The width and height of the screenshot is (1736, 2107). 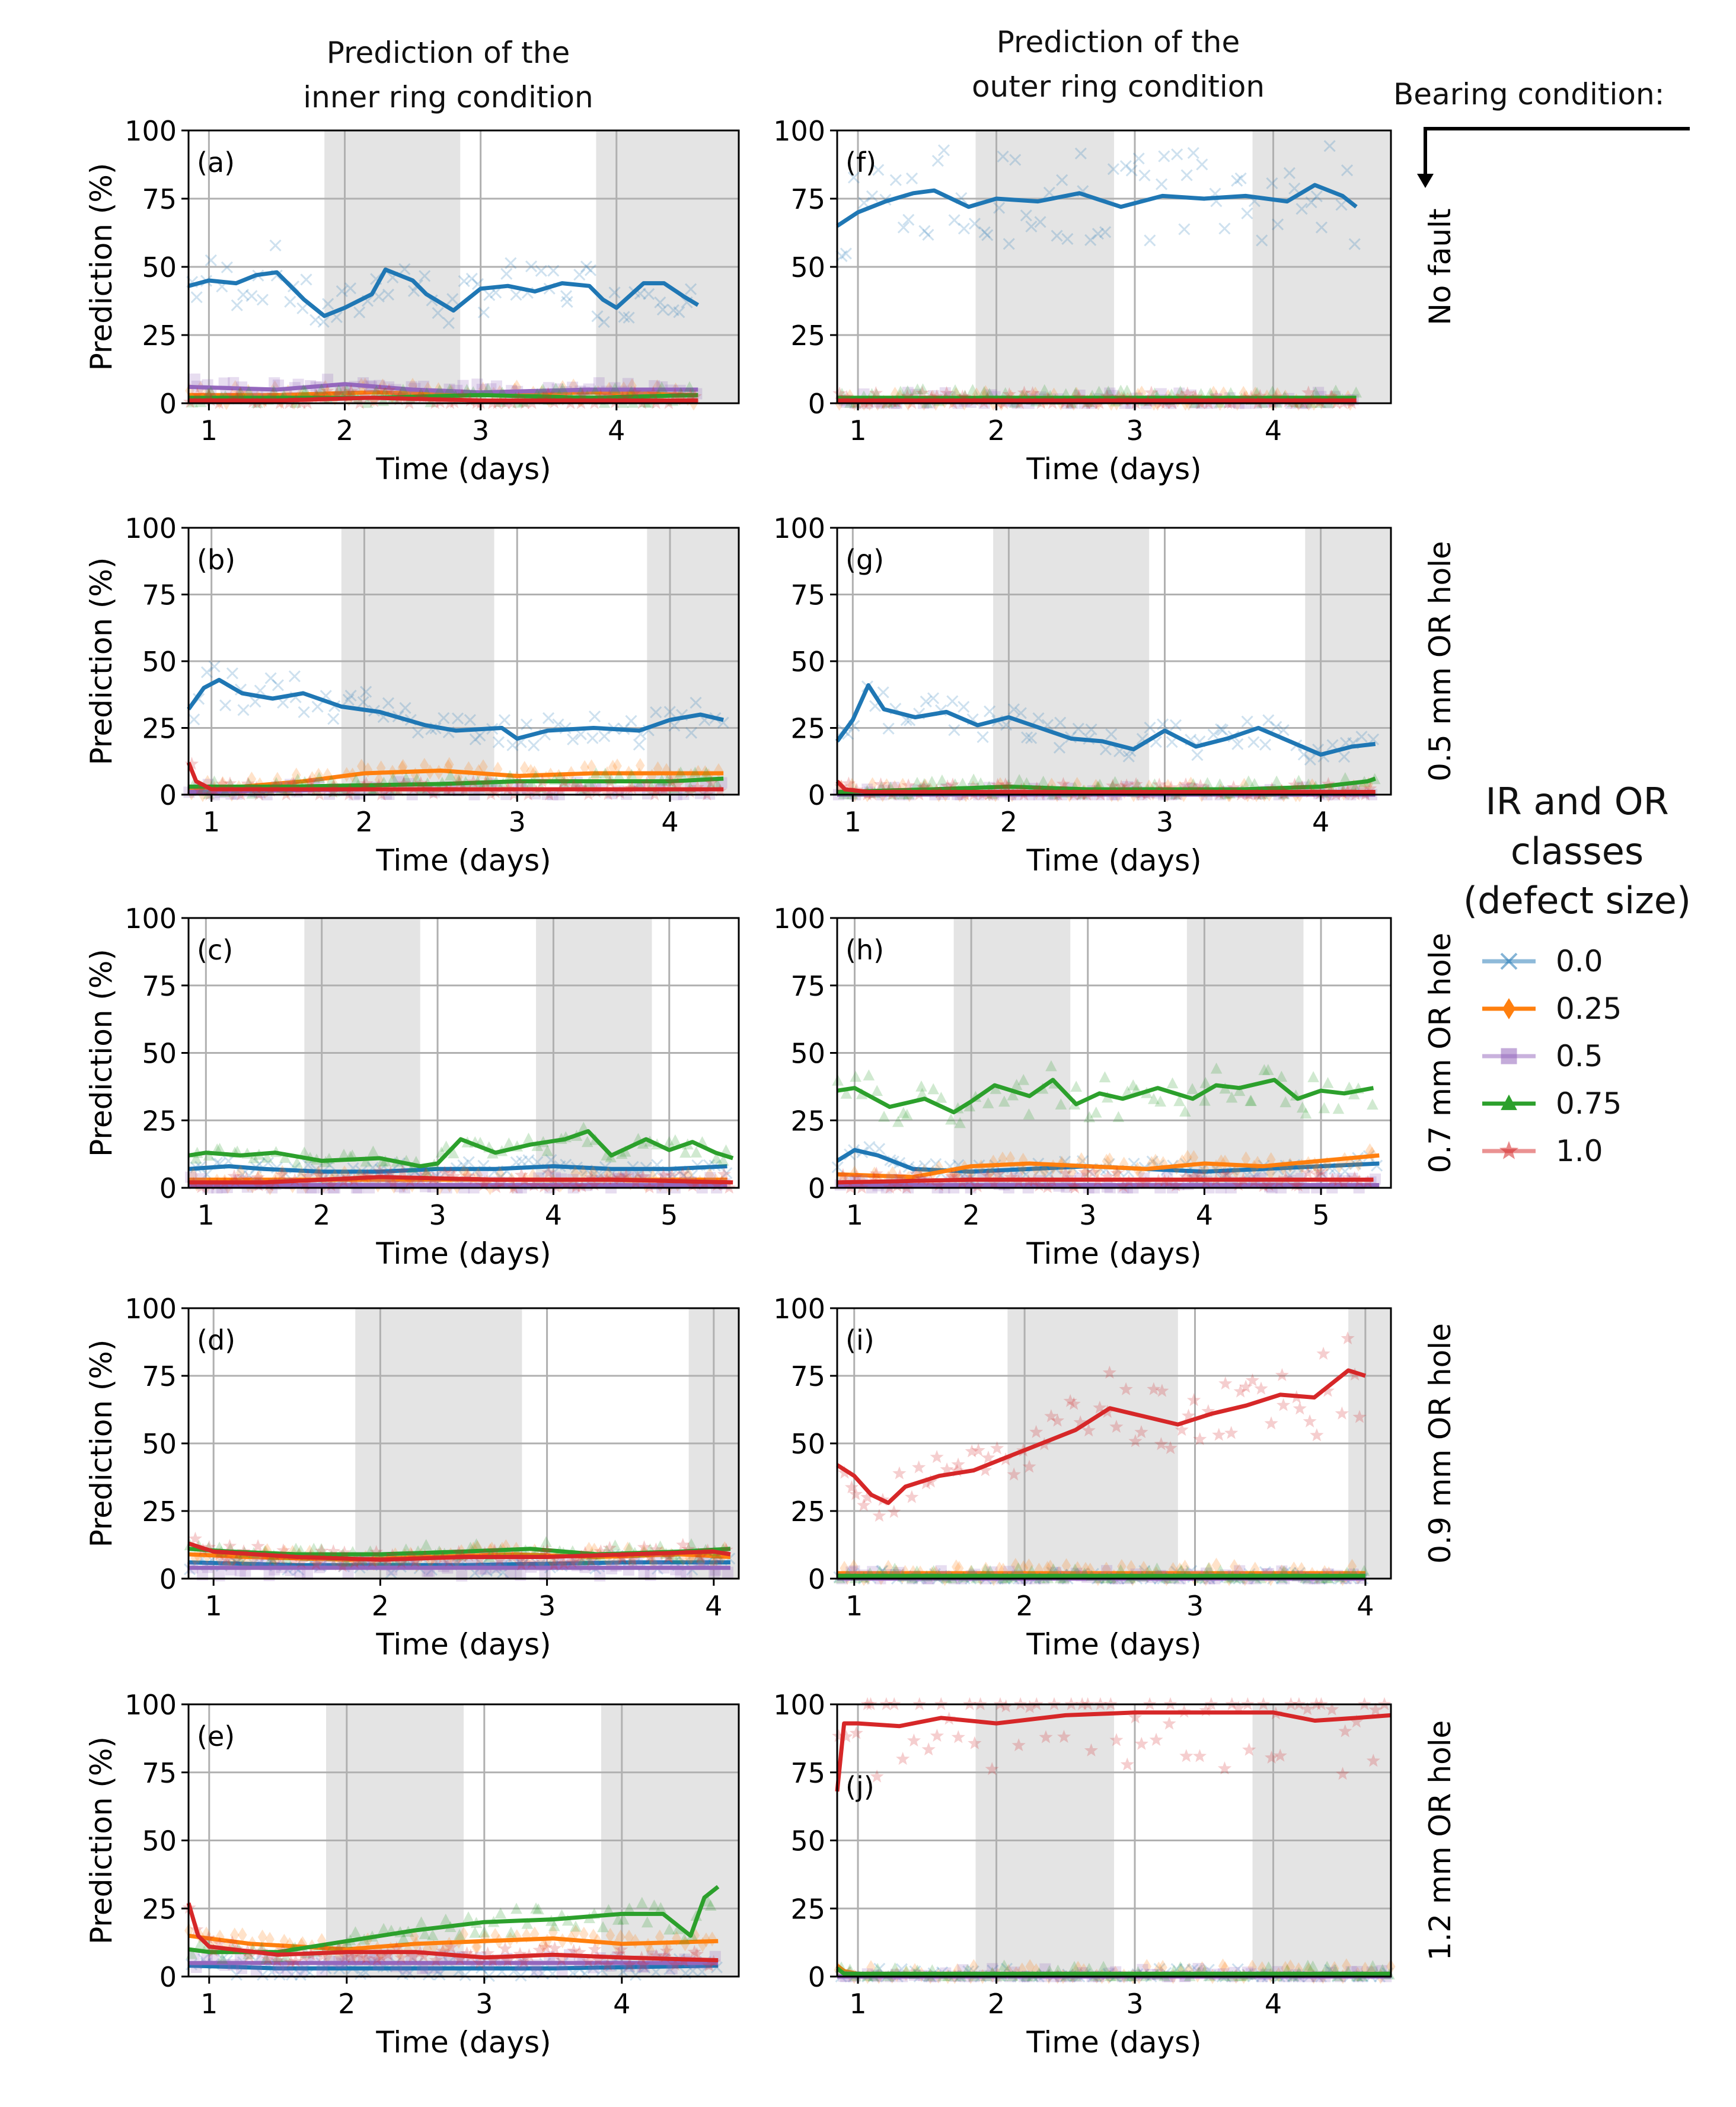 I want to click on panel-label: (a), so click(x=216, y=162).